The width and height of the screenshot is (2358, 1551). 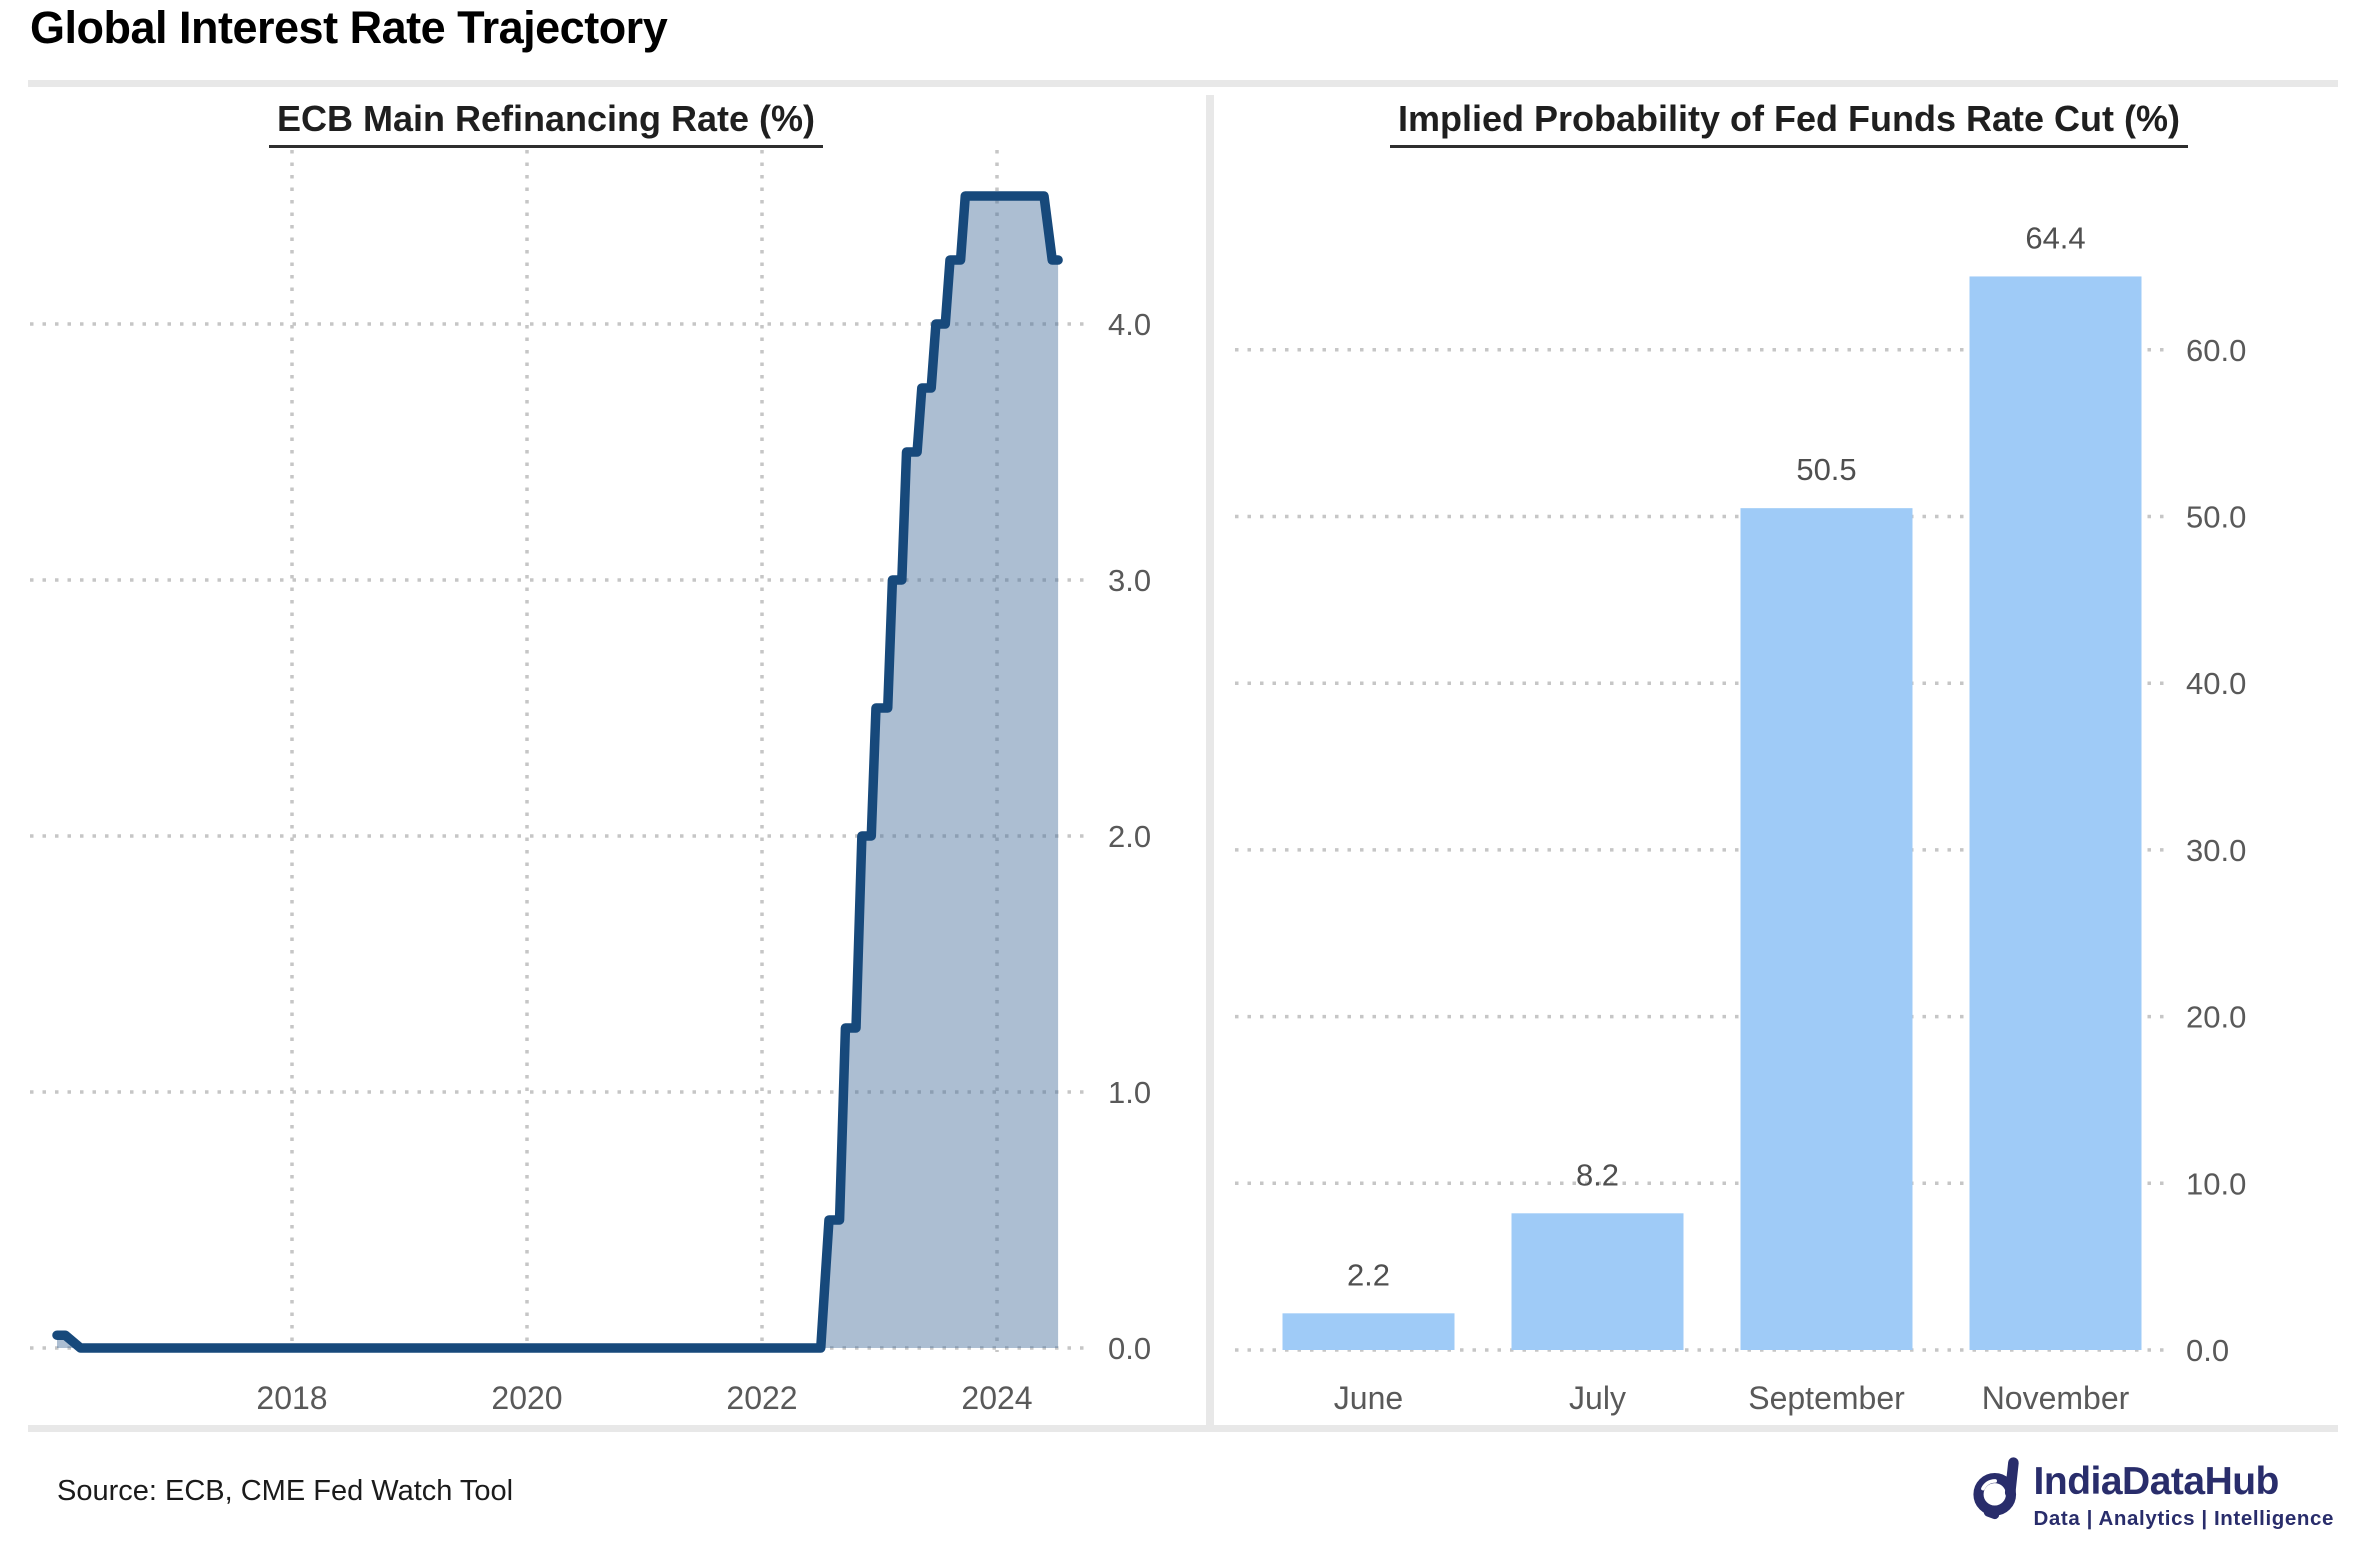 I want to click on ecb-x-tick: 2018, so click(x=291, y=1398).